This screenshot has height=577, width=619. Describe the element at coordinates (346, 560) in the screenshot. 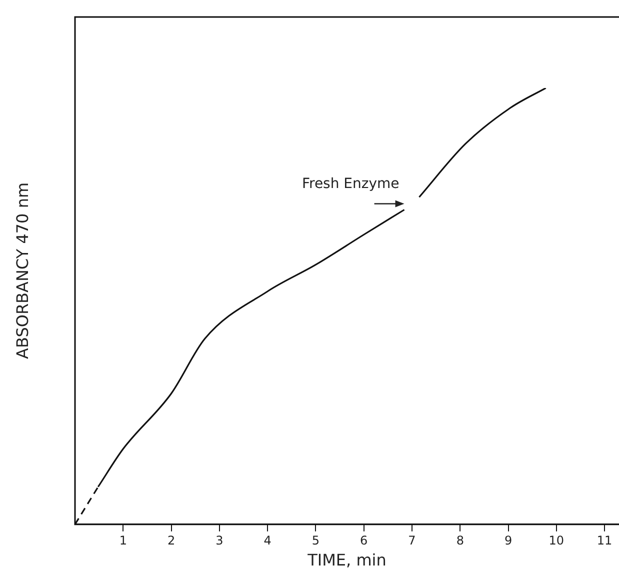

I see `x-axis-title: TIME, min` at that location.